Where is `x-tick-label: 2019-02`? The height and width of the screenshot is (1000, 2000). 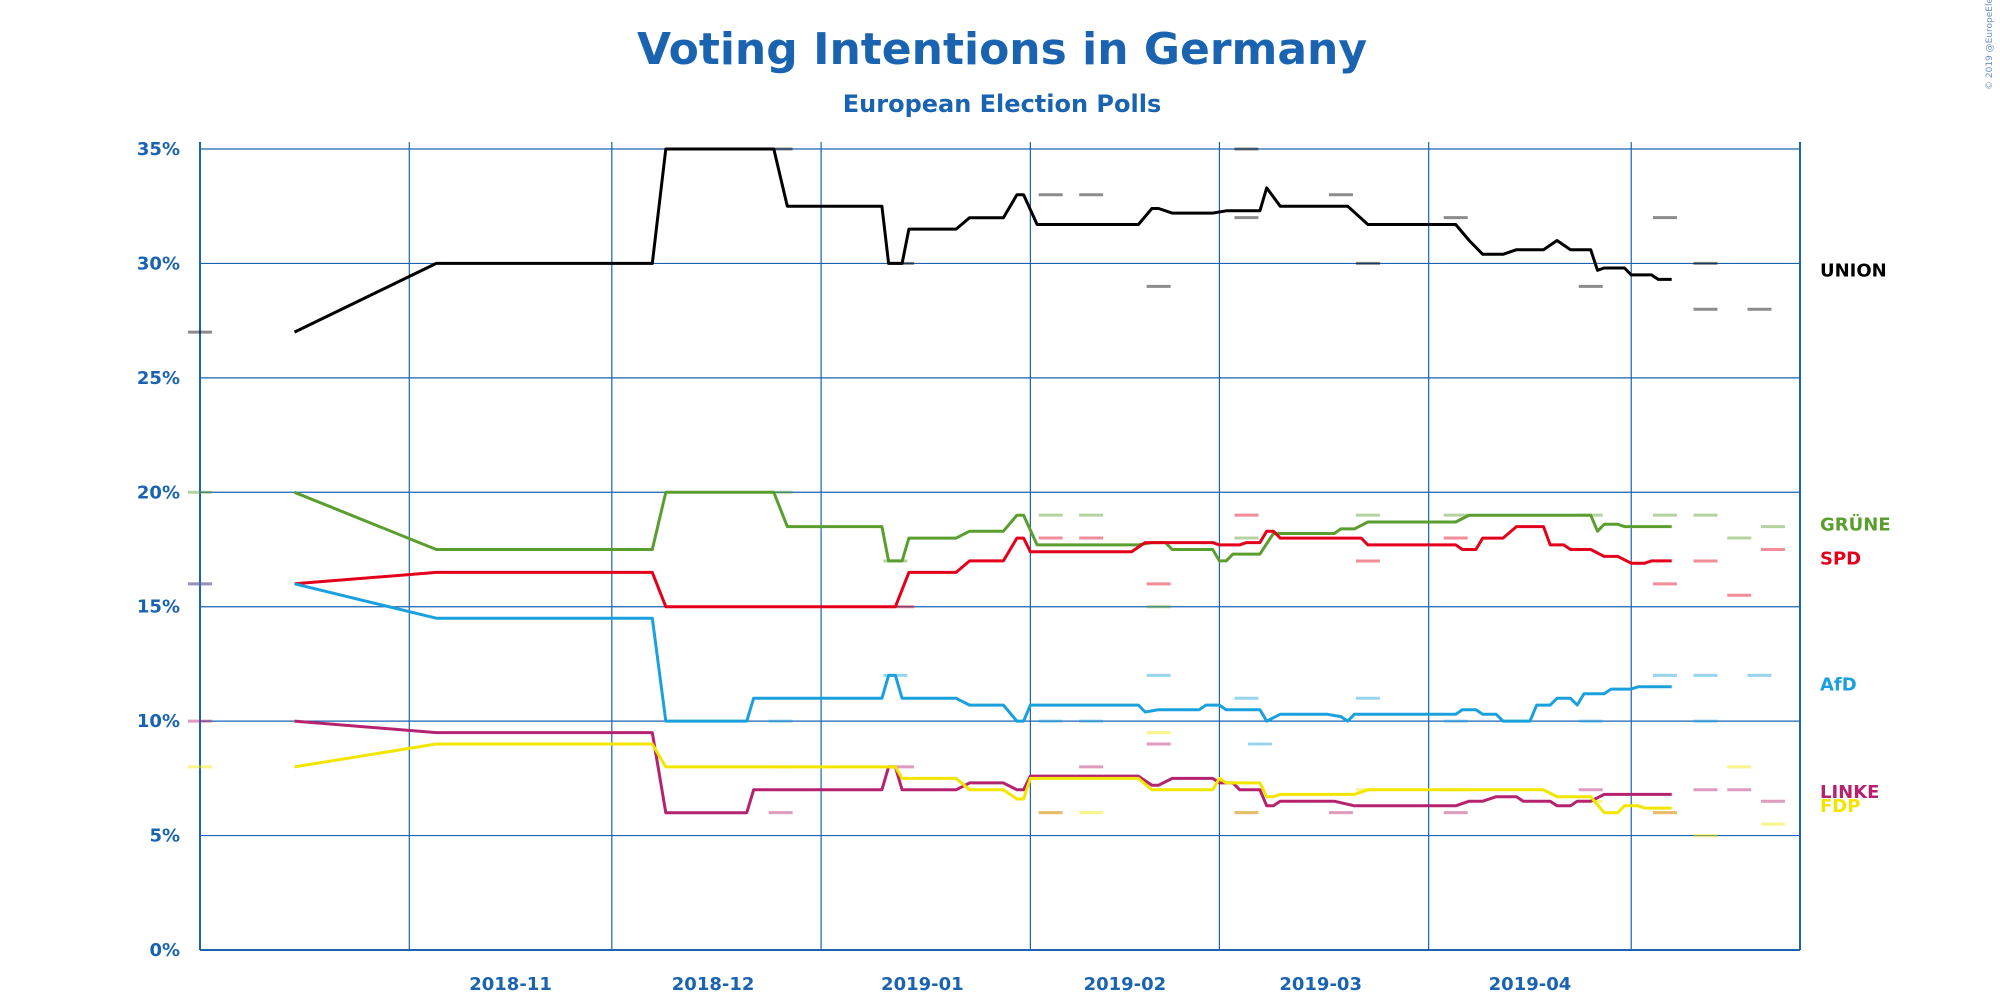
x-tick-label: 2019-02 is located at coordinates (1125, 984).